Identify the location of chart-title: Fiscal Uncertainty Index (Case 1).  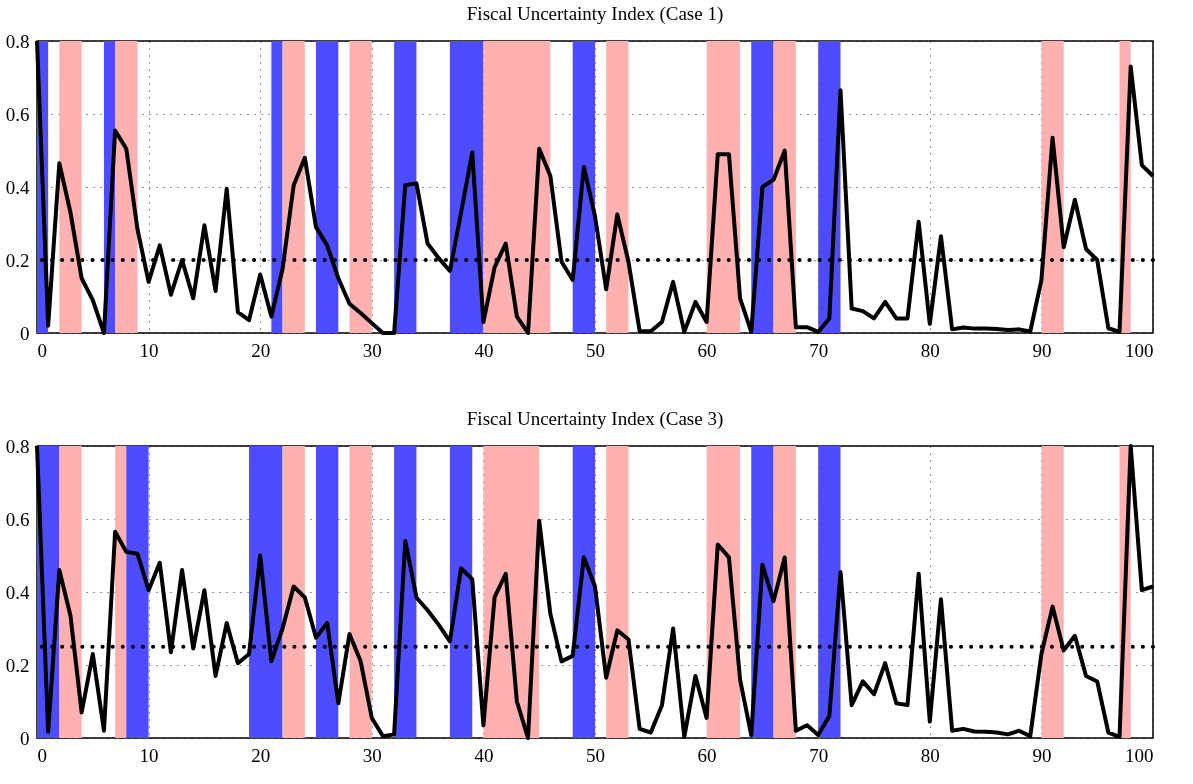
(595, 14).